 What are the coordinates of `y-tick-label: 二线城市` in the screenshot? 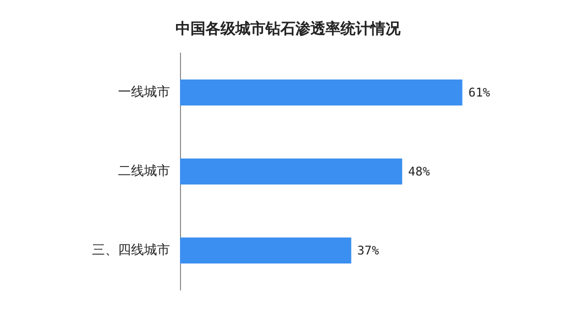 It's located at (144, 171).